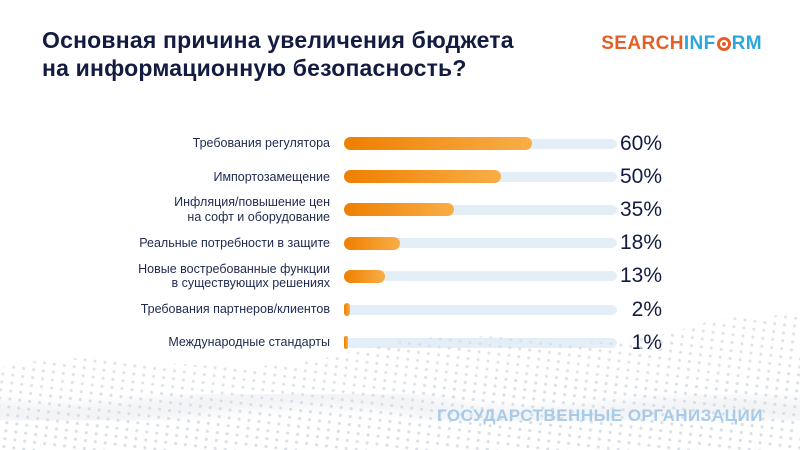  I want to click on chart-row: Международные стандарты 1%, so click(400, 342).